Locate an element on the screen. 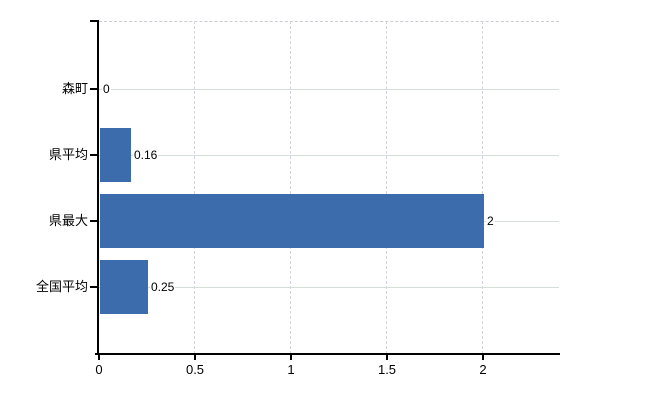 This screenshot has height=400, width=650. bar-全国平均 is located at coordinates (124, 287).